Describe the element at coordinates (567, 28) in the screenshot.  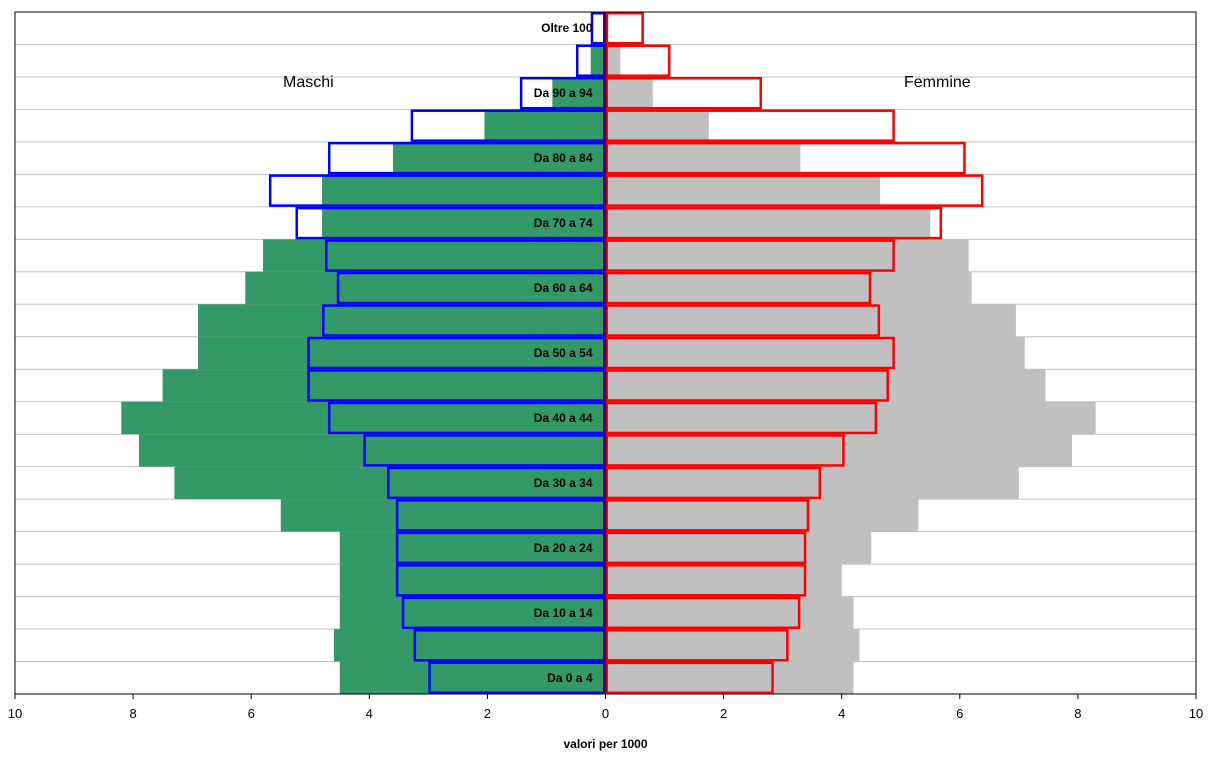
I see `category-label: Oltre 100` at that location.